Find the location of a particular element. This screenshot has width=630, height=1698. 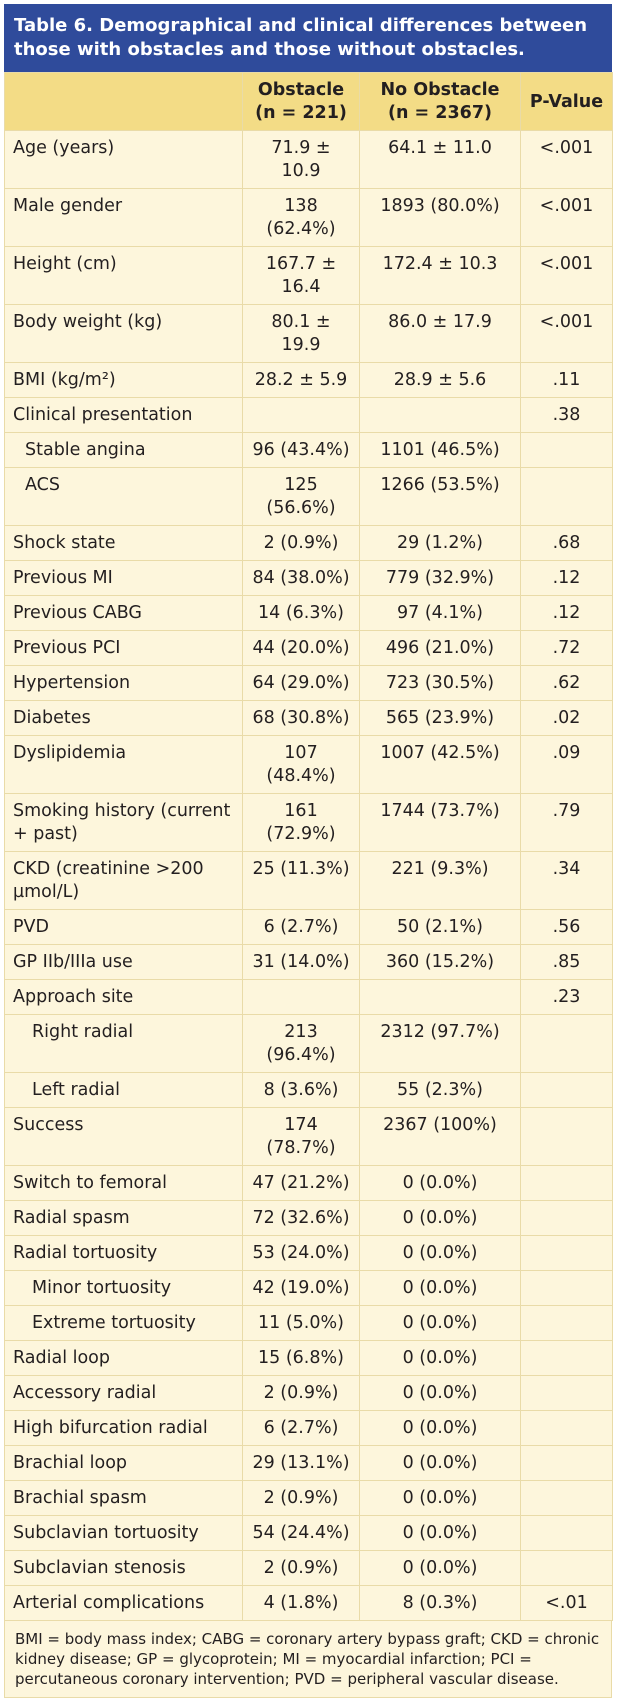

table-cell: 2312 (97.7%) is located at coordinates (440, 1043).